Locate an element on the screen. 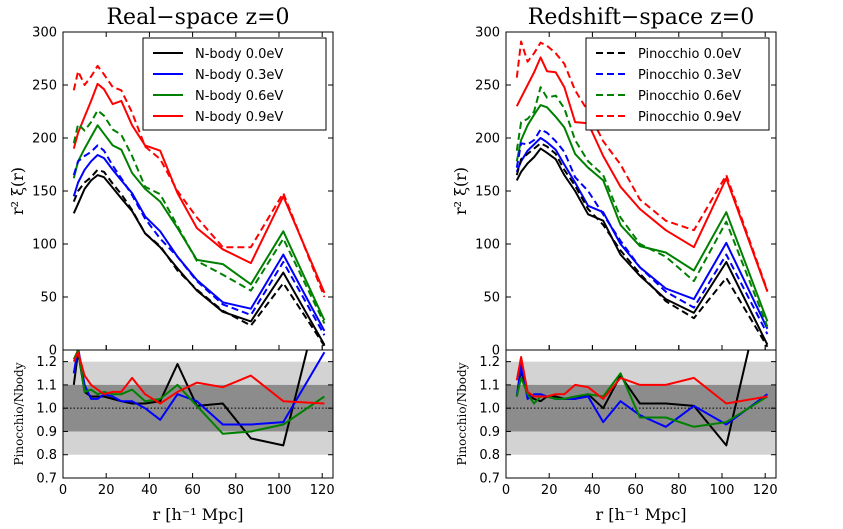  legend-entry-label: N-body 0.0eV is located at coordinates (239, 54).